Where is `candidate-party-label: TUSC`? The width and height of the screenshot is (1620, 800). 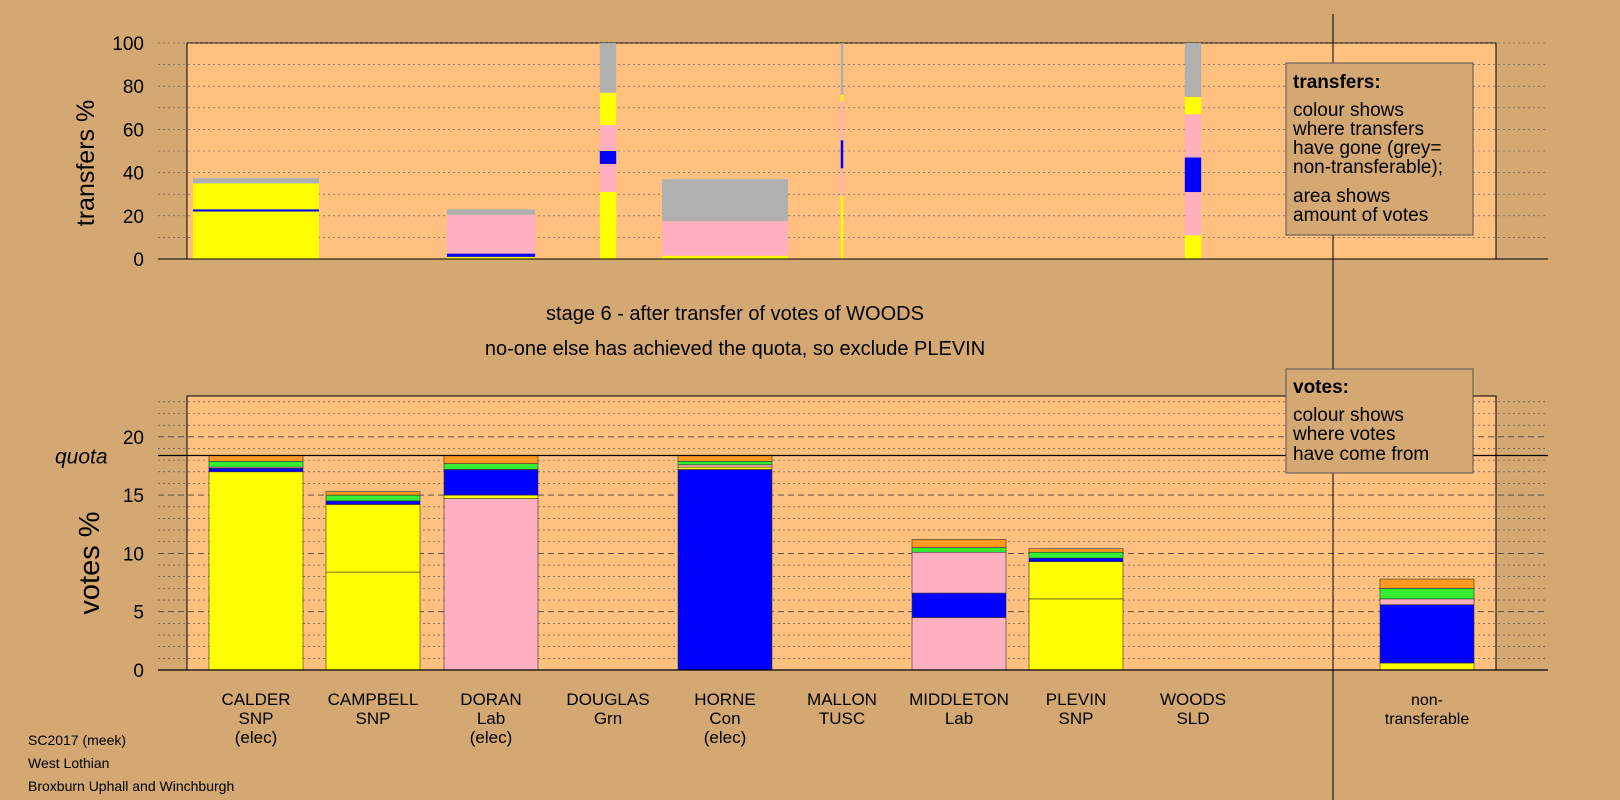 candidate-party-label: TUSC is located at coordinates (842, 718).